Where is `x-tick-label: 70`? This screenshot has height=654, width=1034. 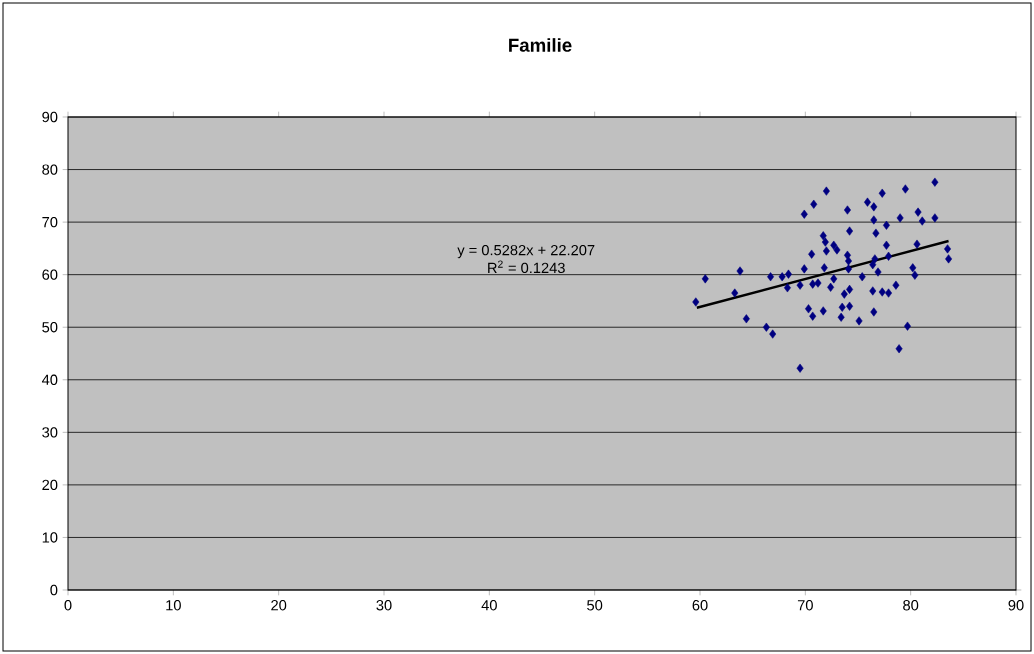 x-tick-label: 70 is located at coordinates (805, 605).